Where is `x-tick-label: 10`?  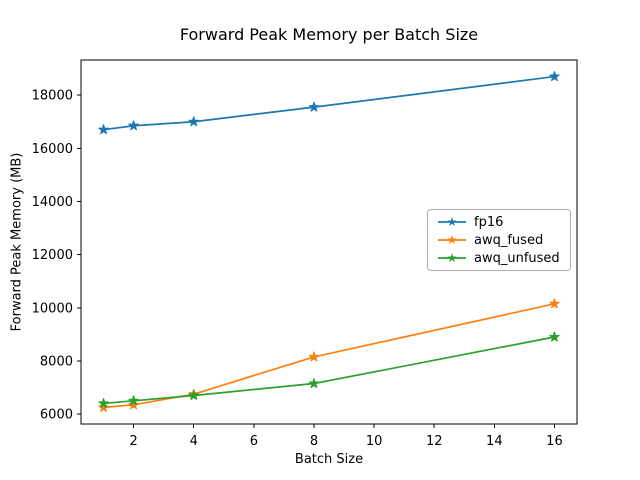
x-tick-label: 10 is located at coordinates (374, 441).